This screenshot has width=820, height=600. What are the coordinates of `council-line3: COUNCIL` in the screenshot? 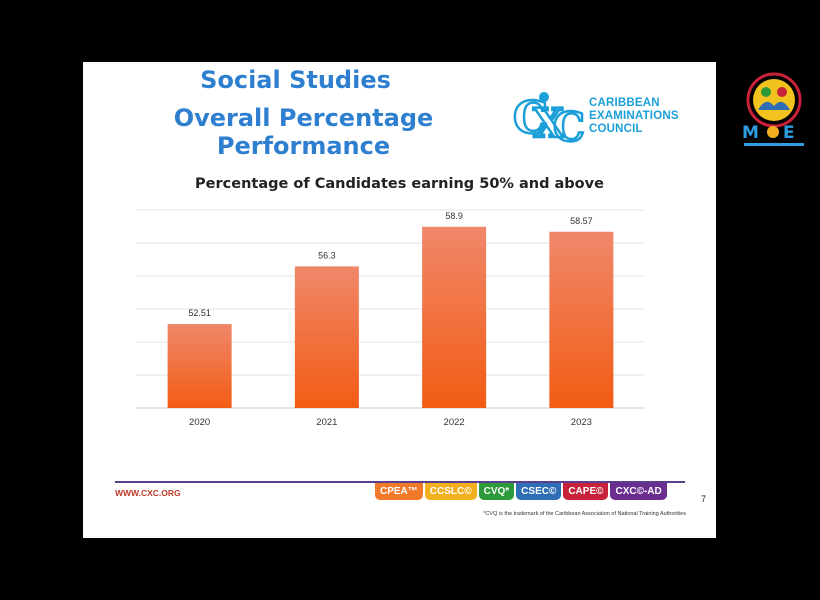 It's located at (616, 129).